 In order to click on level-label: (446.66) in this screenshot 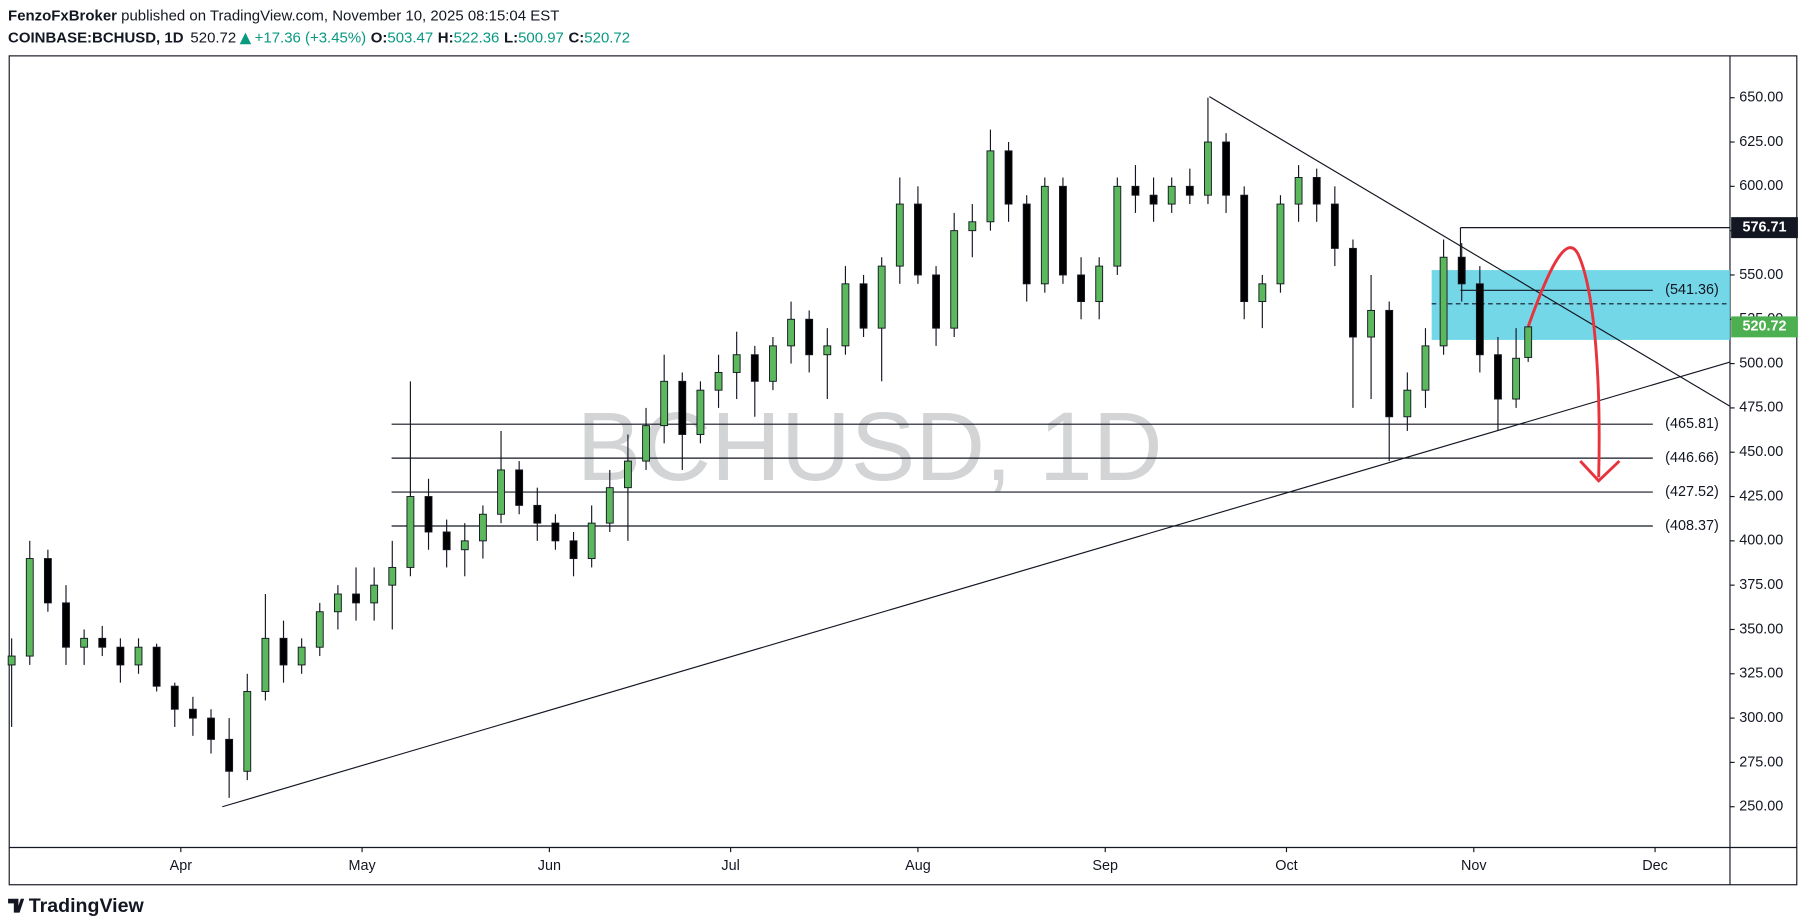, I will do `click(1692, 458)`.